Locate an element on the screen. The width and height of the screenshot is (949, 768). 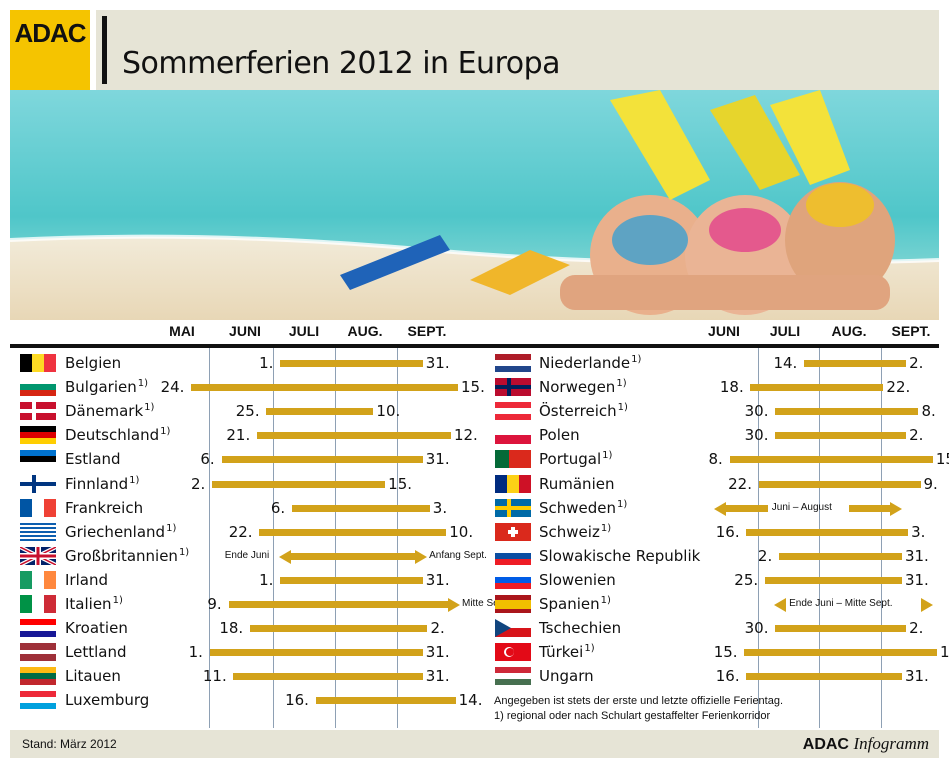
arrow-right-icon is located at coordinates (454, 605).